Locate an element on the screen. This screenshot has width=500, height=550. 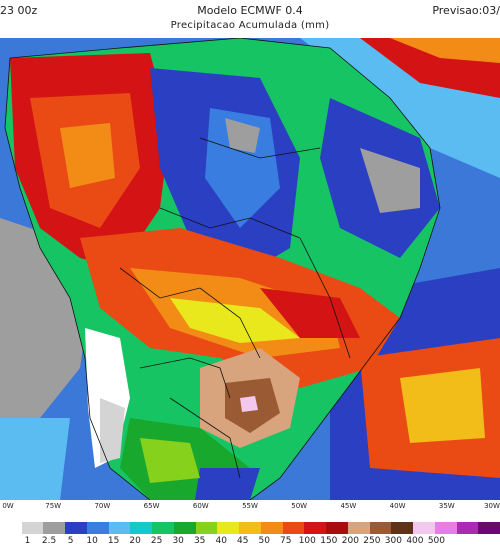
scale-value-label: 45 is located at coordinates (243, 541).